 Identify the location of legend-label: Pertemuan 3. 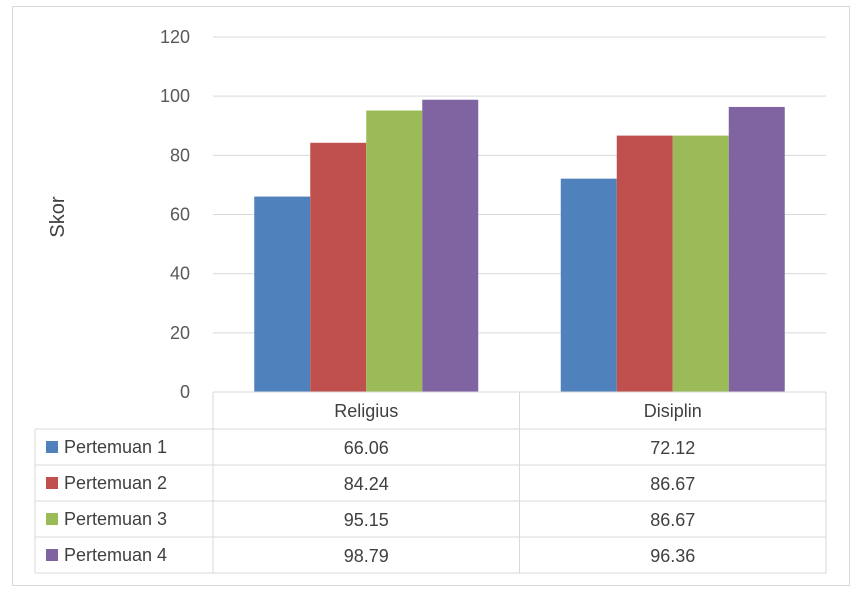
(115, 519).